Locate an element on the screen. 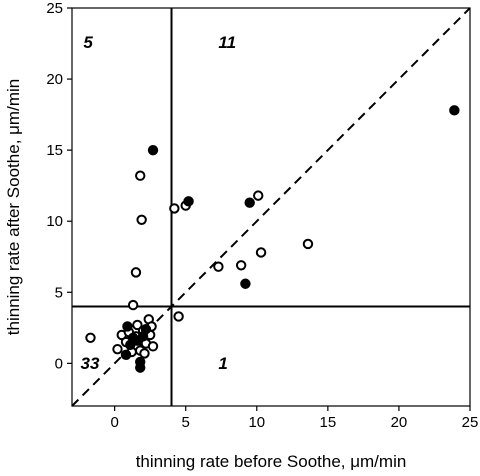 The width and height of the screenshot is (480, 476). x-tick-label: 25 is located at coordinates (470, 422).